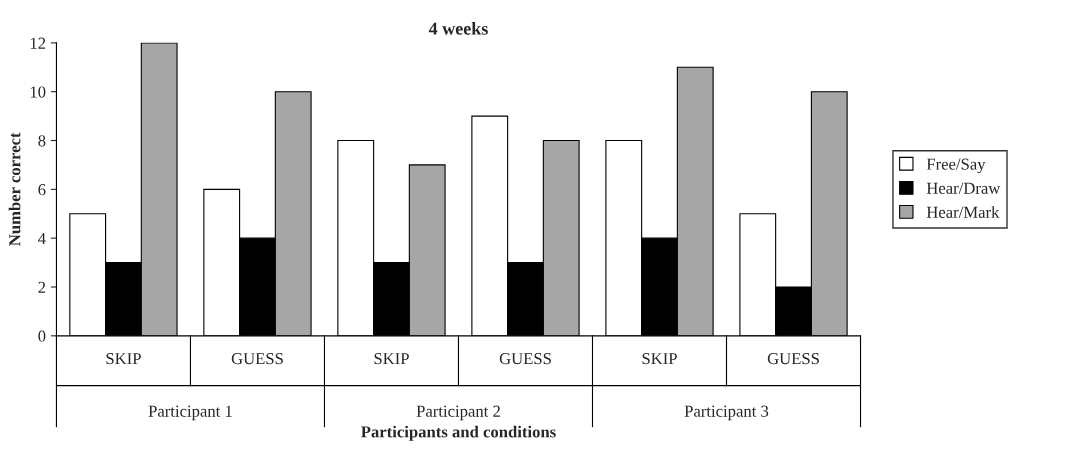  What do you see at coordinates (42, 336) in the screenshot?
I see `y-tick-label: 0` at bounding box center [42, 336].